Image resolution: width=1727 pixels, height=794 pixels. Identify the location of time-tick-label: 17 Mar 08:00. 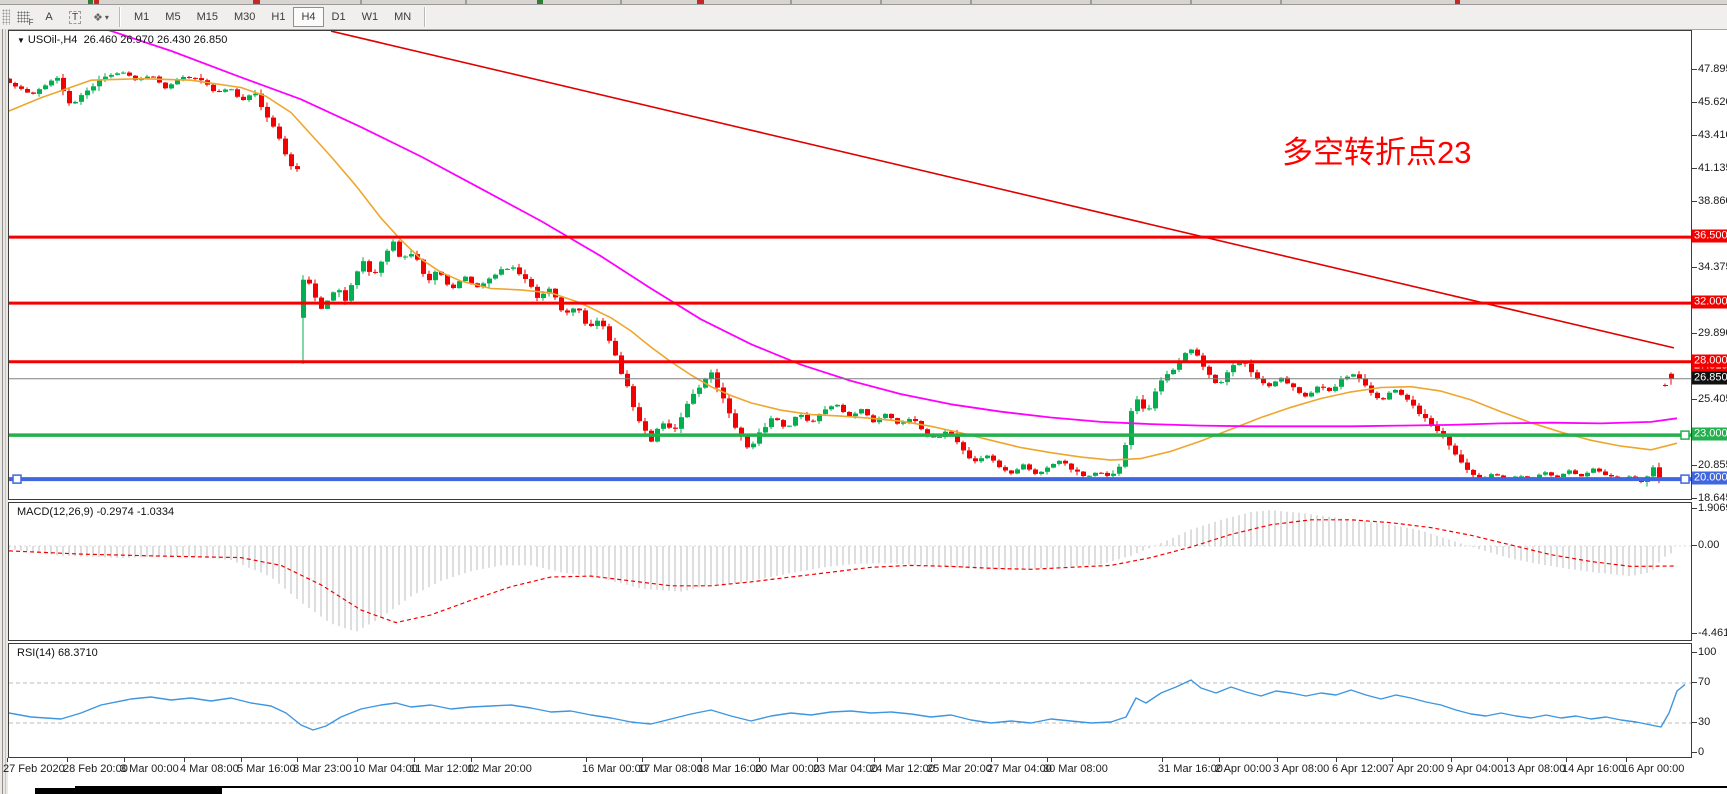
(670, 769).